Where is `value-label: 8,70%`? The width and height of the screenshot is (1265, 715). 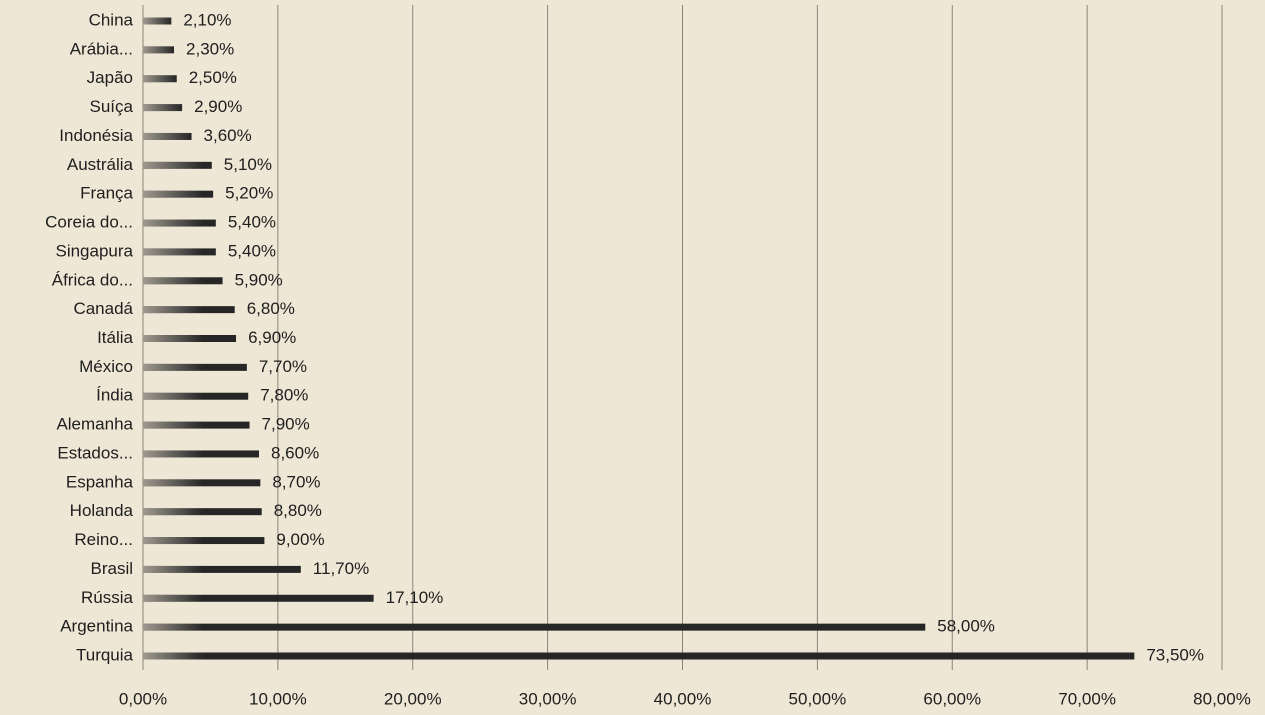
value-label: 8,70% is located at coordinates (296, 481).